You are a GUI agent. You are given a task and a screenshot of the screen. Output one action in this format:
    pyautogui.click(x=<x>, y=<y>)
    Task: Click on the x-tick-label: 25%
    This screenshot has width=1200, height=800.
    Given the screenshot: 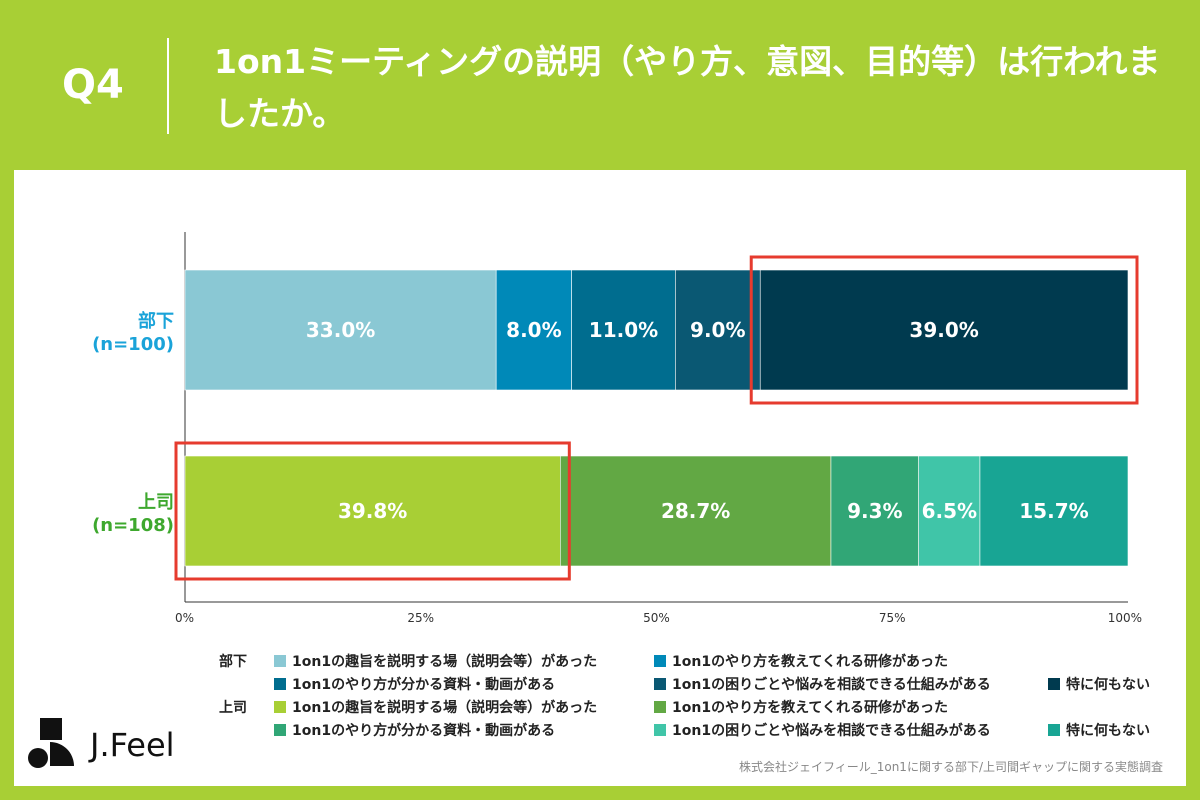 What is the action you would take?
    pyautogui.click(x=420, y=618)
    